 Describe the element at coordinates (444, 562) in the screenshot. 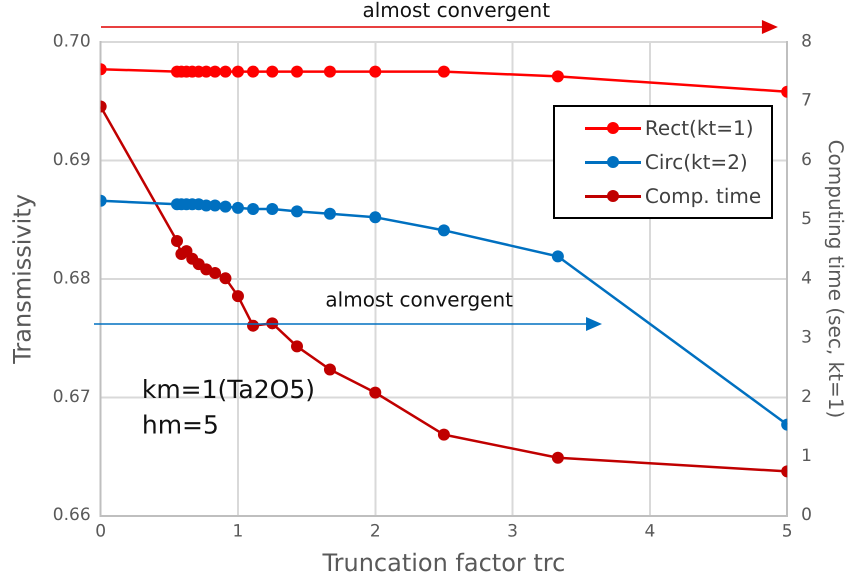

I see `x-axis-title: Truncation factor trc` at that location.